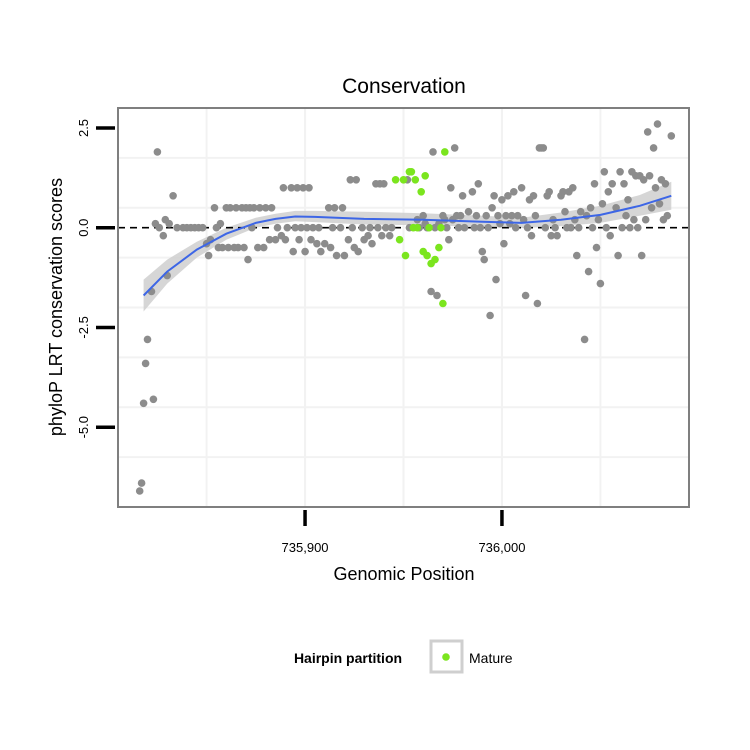 The image size is (750, 750). I want to click on confidence-band, so click(407, 246).